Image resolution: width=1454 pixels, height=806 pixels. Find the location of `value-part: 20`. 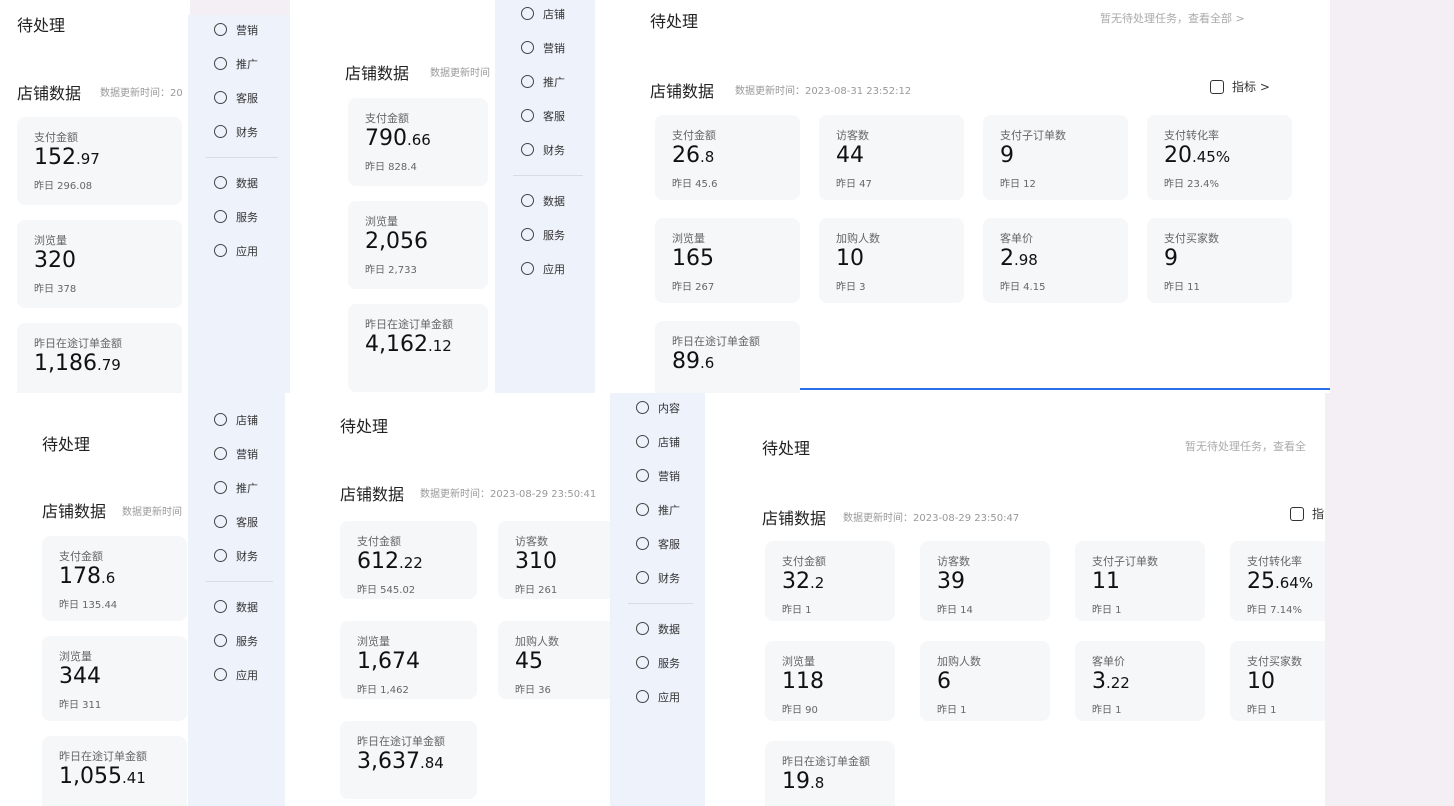

value-part: 20 is located at coordinates (1178, 155).